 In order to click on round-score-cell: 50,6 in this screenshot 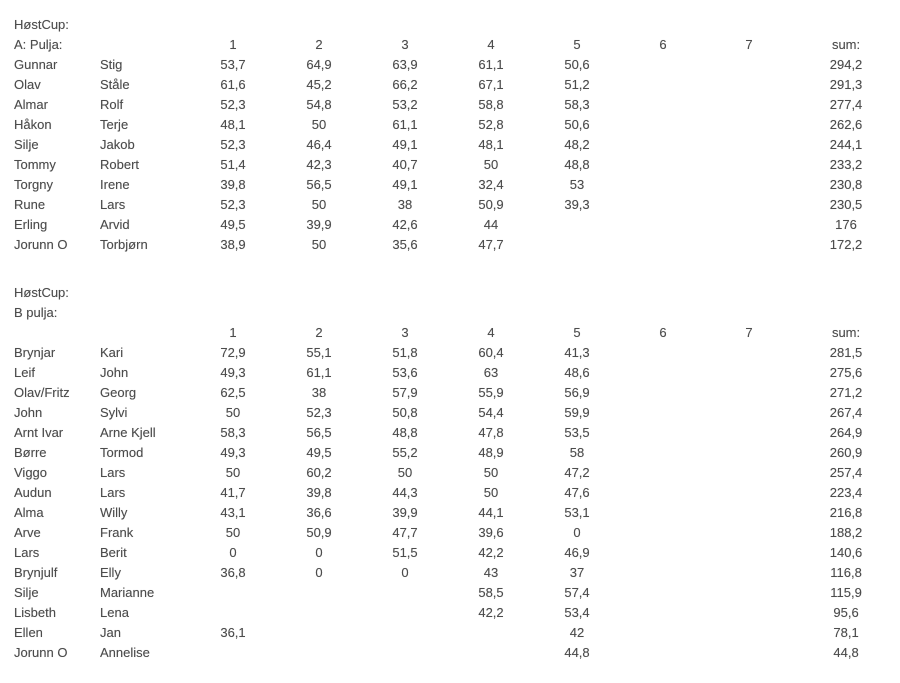, I will do `click(577, 124)`.